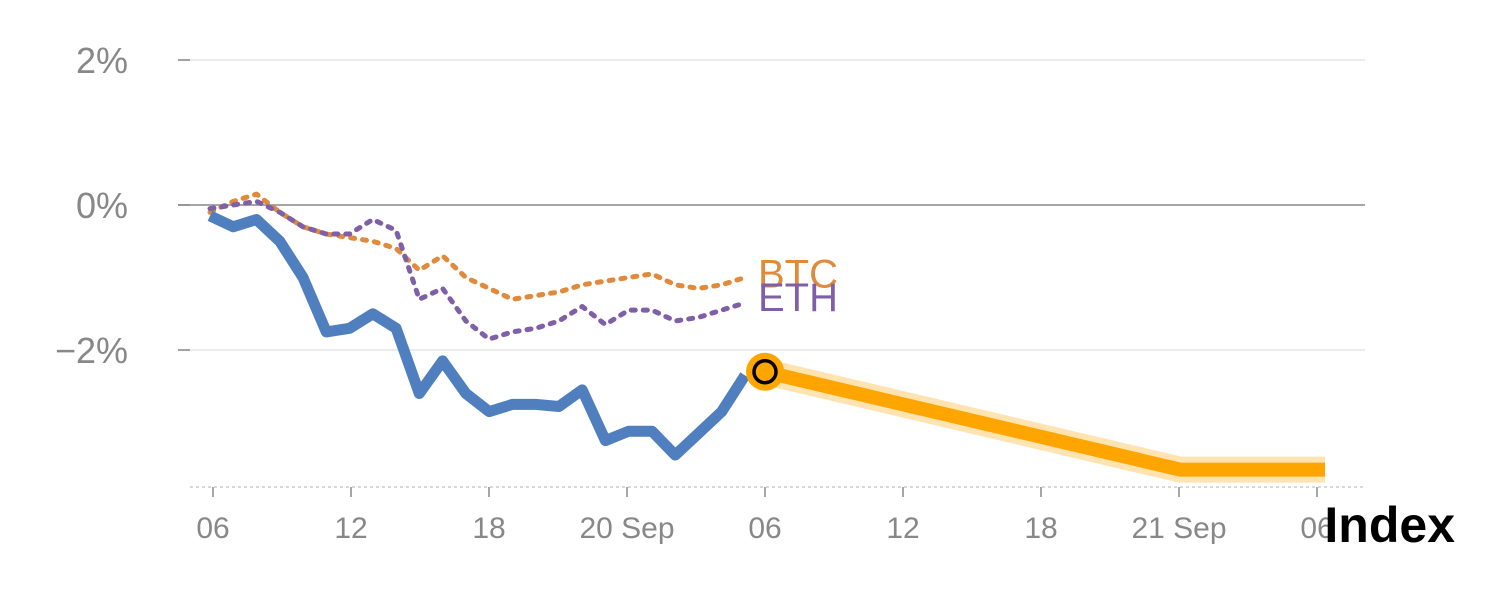  I want to click on series-label-eth: ETH, so click(798, 298).